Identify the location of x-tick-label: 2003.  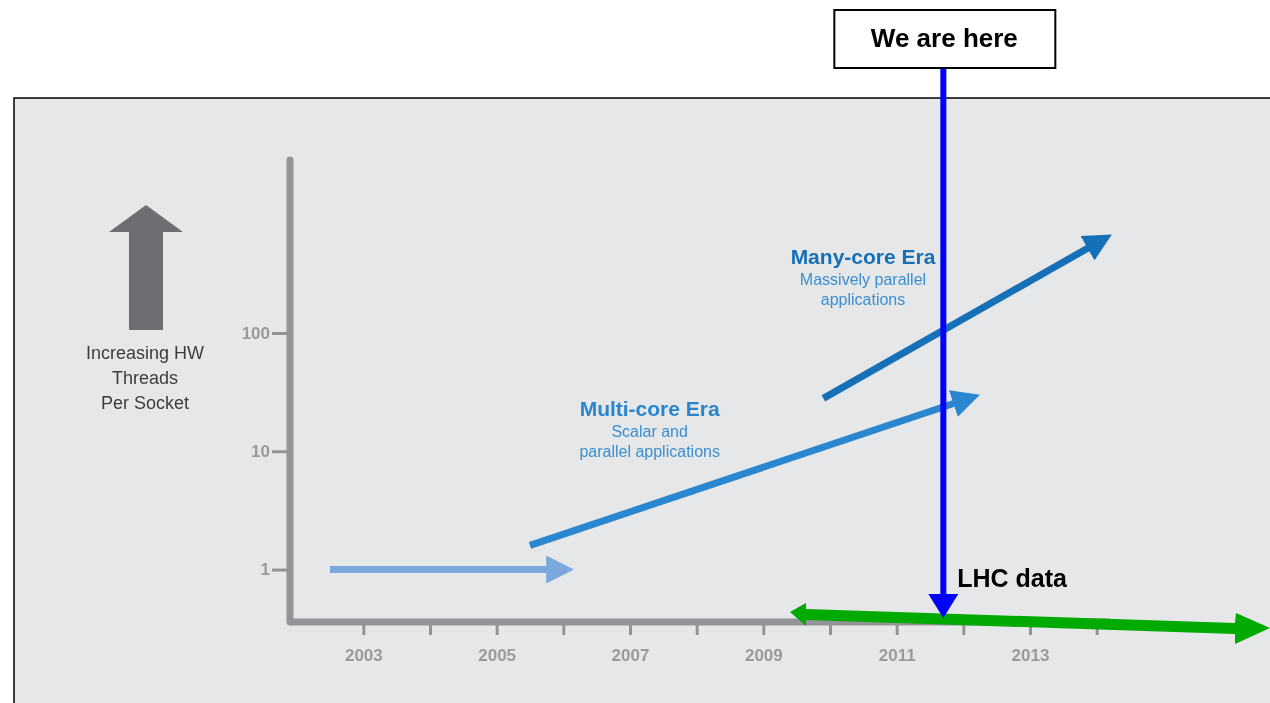
(363, 656).